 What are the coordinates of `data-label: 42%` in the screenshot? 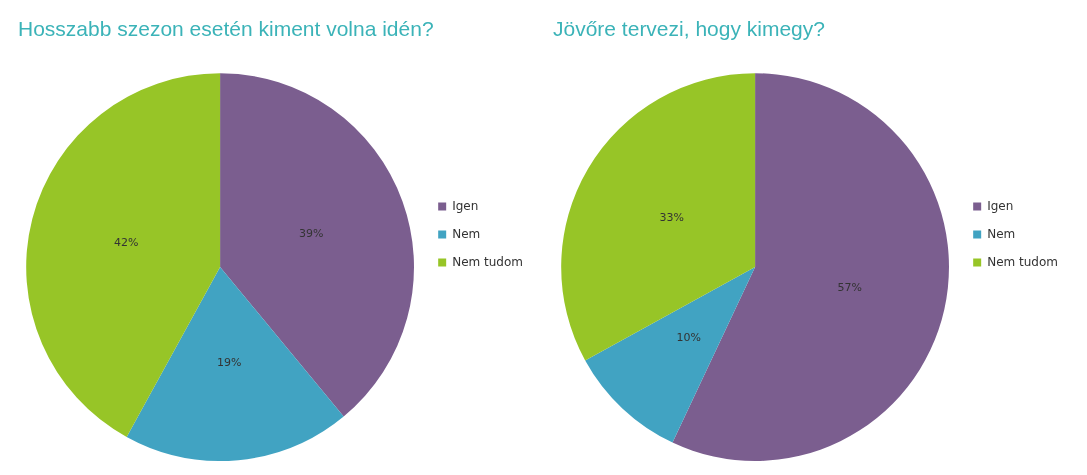 It's located at (126, 242).